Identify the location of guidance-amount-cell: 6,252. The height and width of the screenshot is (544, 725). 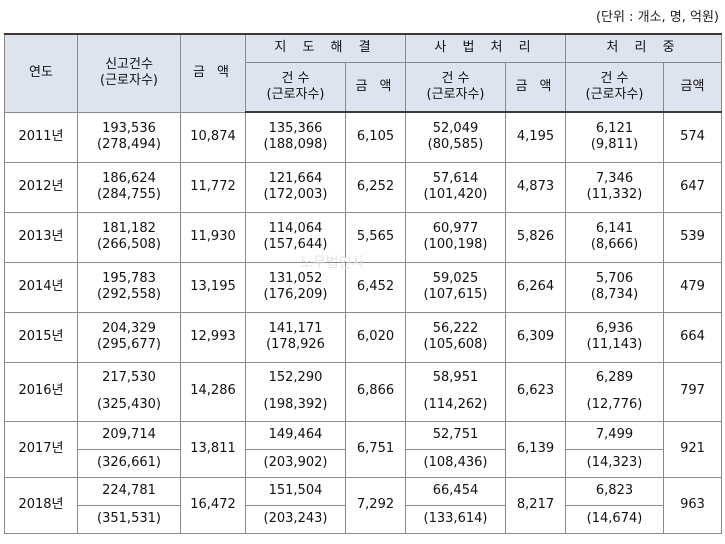
(375, 187).